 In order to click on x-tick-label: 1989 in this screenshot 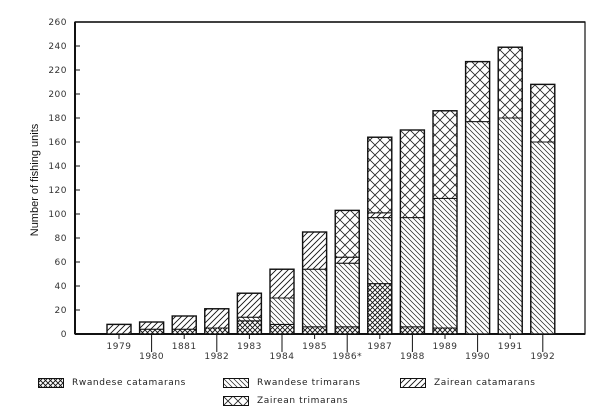, I will do `click(445, 347)`.